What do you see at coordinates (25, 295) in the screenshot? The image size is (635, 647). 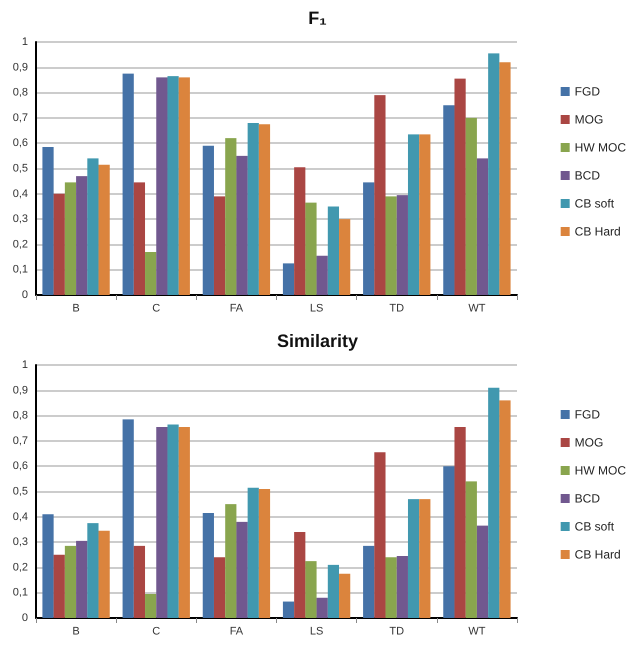 I see `y-tick-label: 0` at bounding box center [25, 295].